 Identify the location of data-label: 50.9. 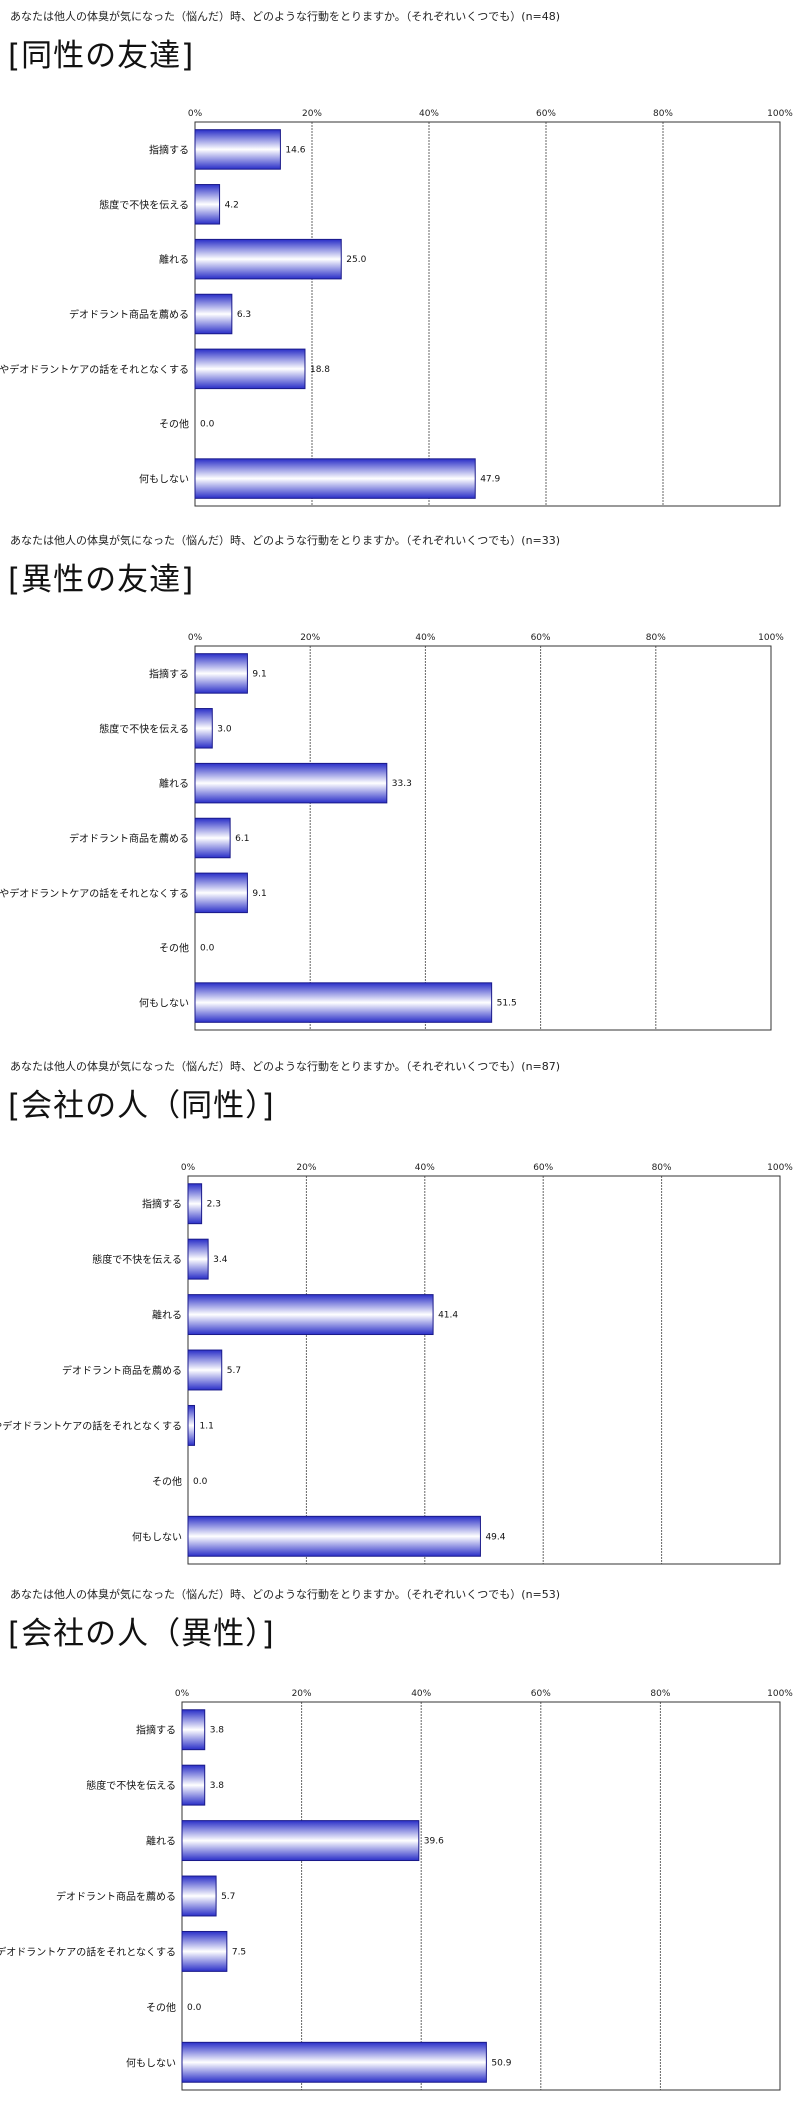
(501, 2063).